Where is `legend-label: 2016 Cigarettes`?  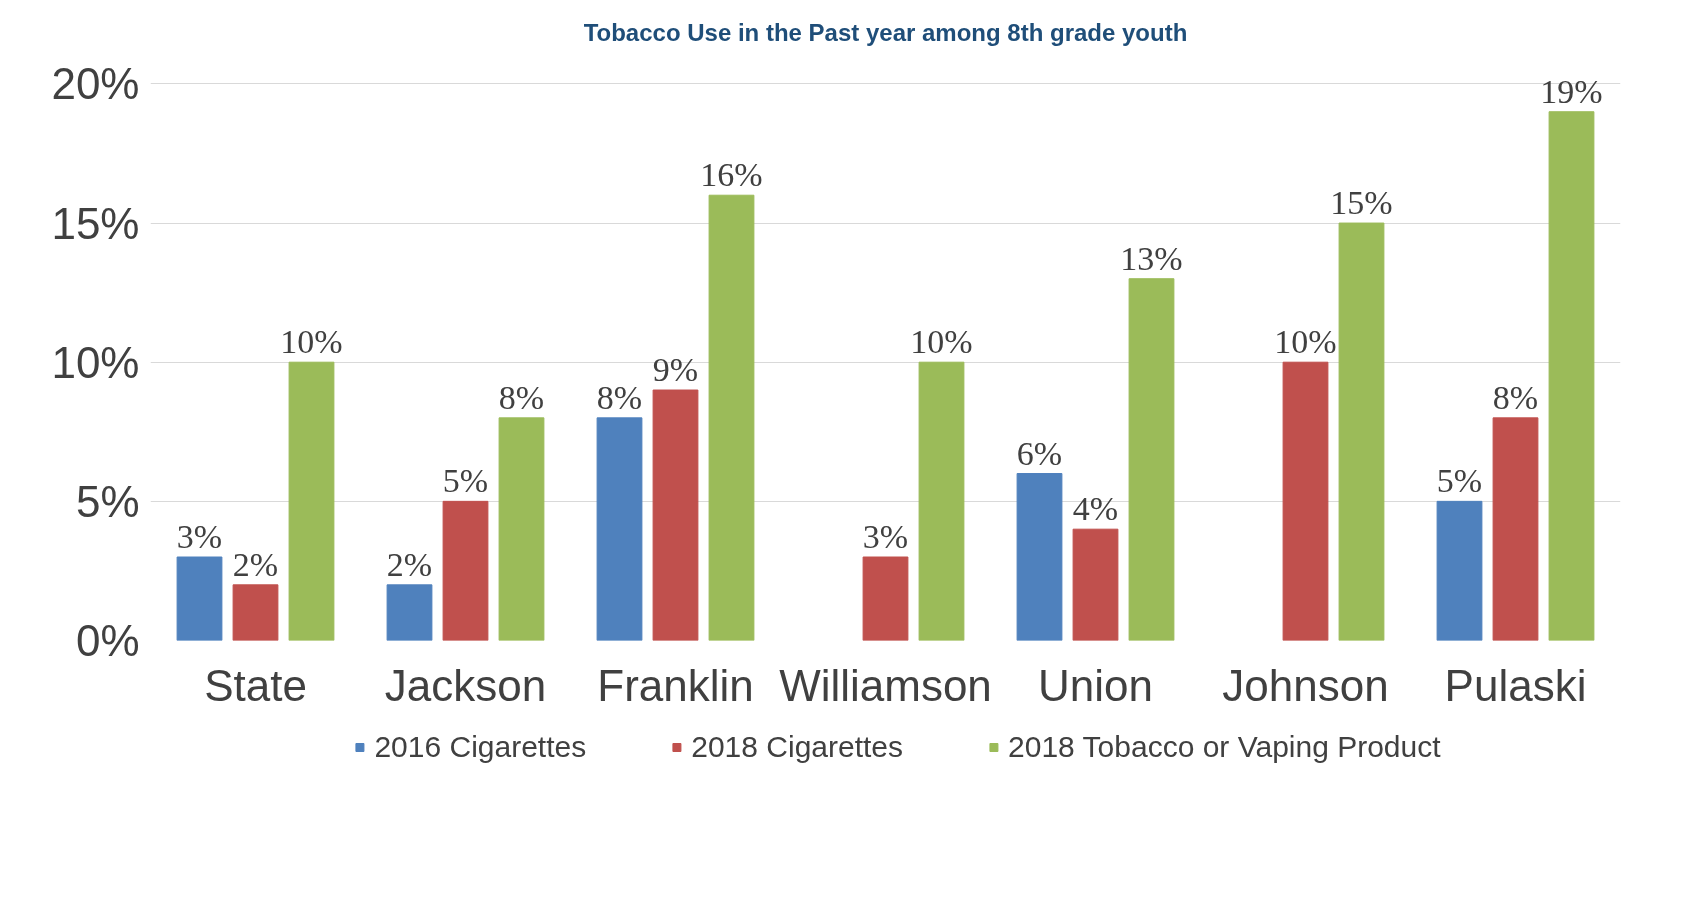
legend-label: 2016 Cigarettes is located at coordinates (480, 747).